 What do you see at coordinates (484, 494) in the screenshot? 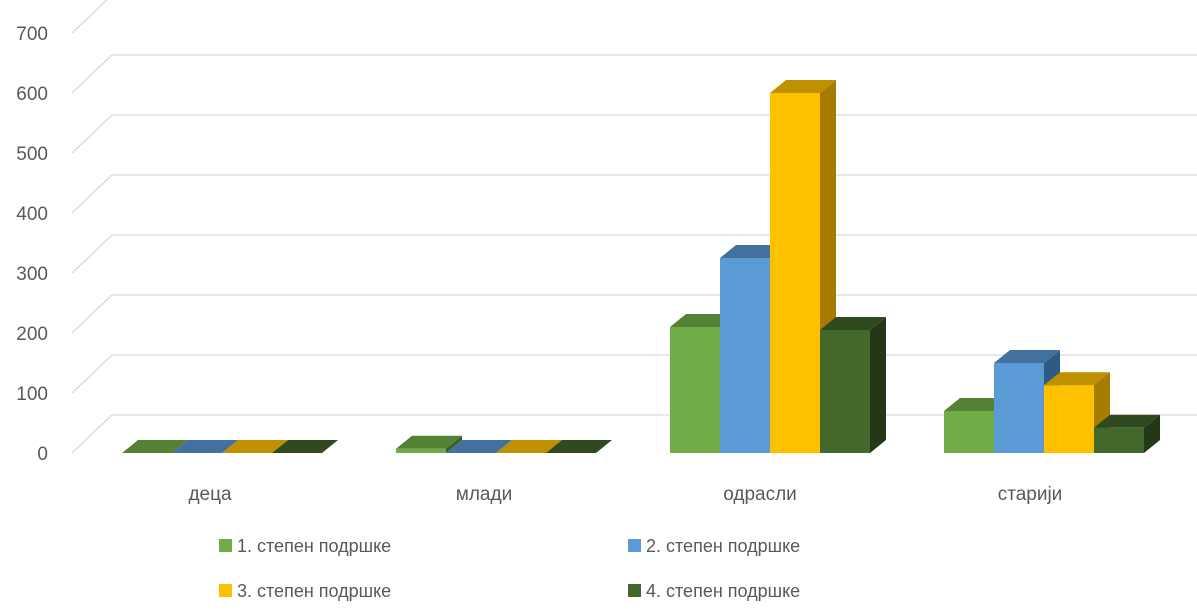
I see `category-label: млади` at bounding box center [484, 494].